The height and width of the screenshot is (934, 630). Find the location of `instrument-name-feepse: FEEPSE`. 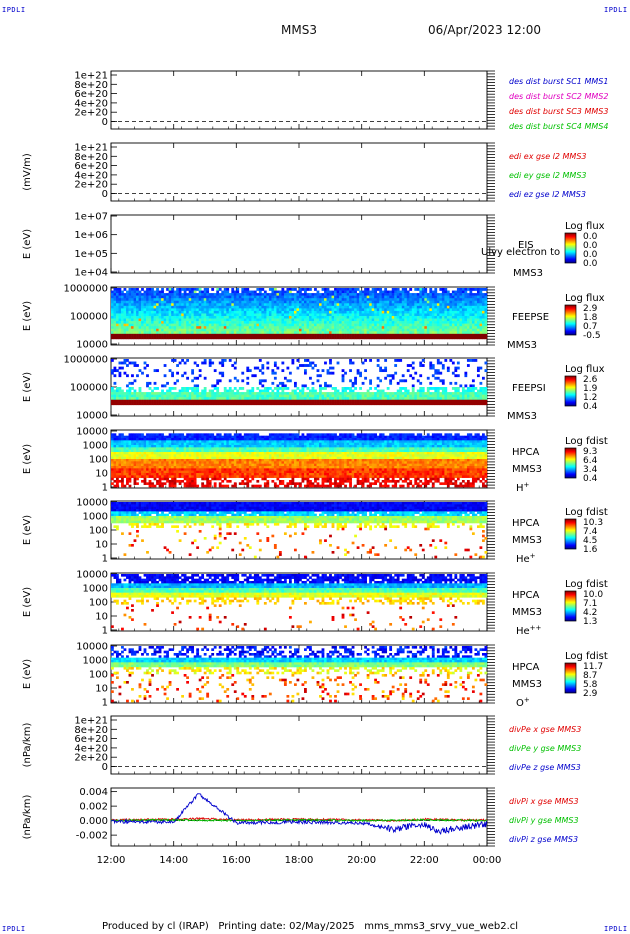

instrument-name-feepse: FEEPSE is located at coordinates (530, 317).